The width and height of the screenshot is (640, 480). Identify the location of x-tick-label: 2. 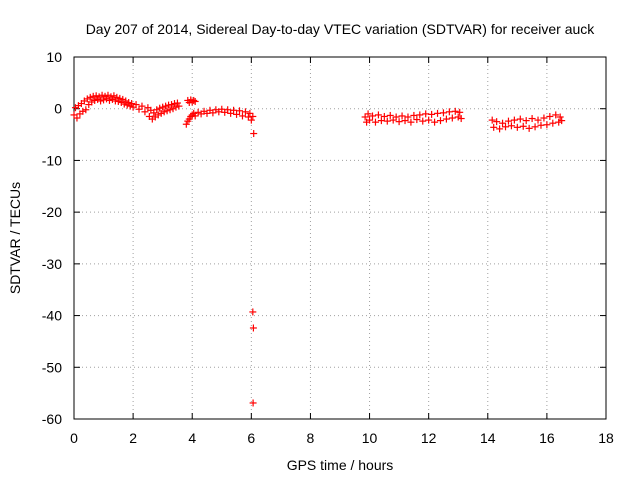
(133, 438).